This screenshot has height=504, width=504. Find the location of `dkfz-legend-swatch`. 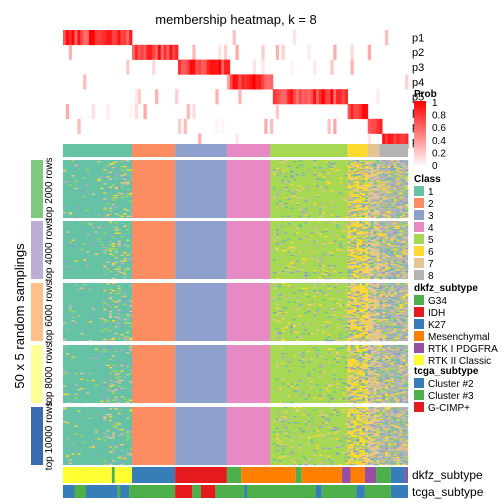

dkfz-legend-swatch is located at coordinates (419, 348).